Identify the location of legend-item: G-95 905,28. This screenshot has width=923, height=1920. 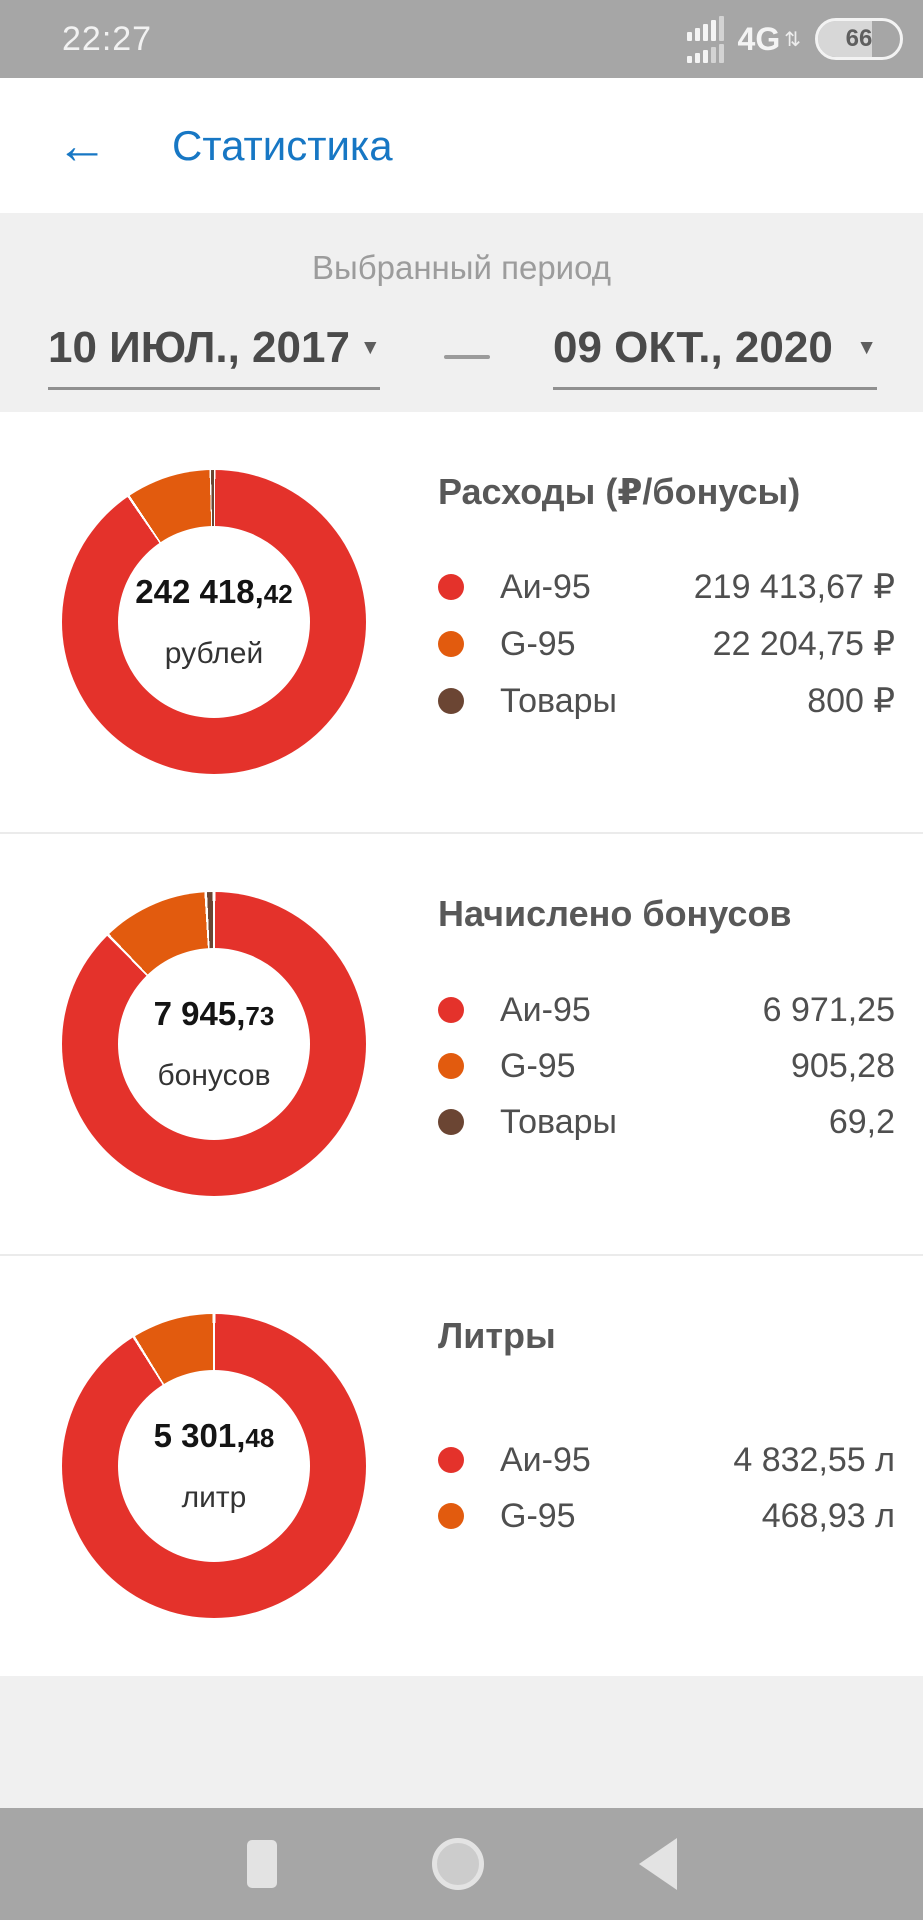
(666, 1066).